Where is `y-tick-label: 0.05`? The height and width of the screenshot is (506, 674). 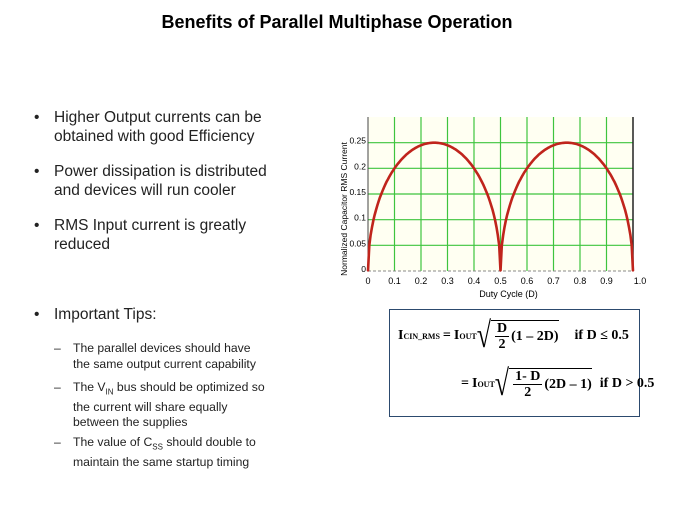 y-tick-label: 0.05 is located at coordinates (357, 243).